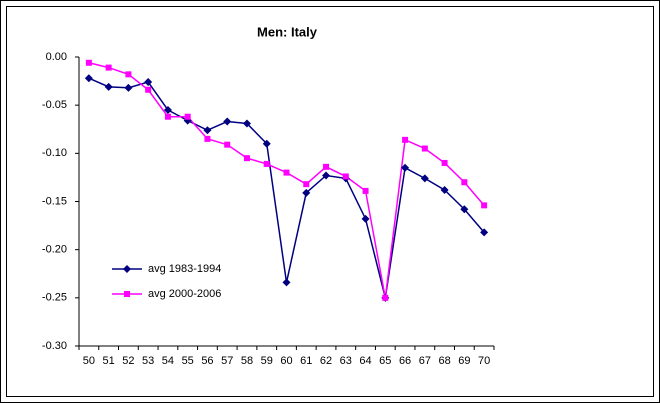 The width and height of the screenshot is (660, 403). What do you see at coordinates (184, 269) in the screenshot?
I see `legend-label: avg 1983-1994` at bounding box center [184, 269].